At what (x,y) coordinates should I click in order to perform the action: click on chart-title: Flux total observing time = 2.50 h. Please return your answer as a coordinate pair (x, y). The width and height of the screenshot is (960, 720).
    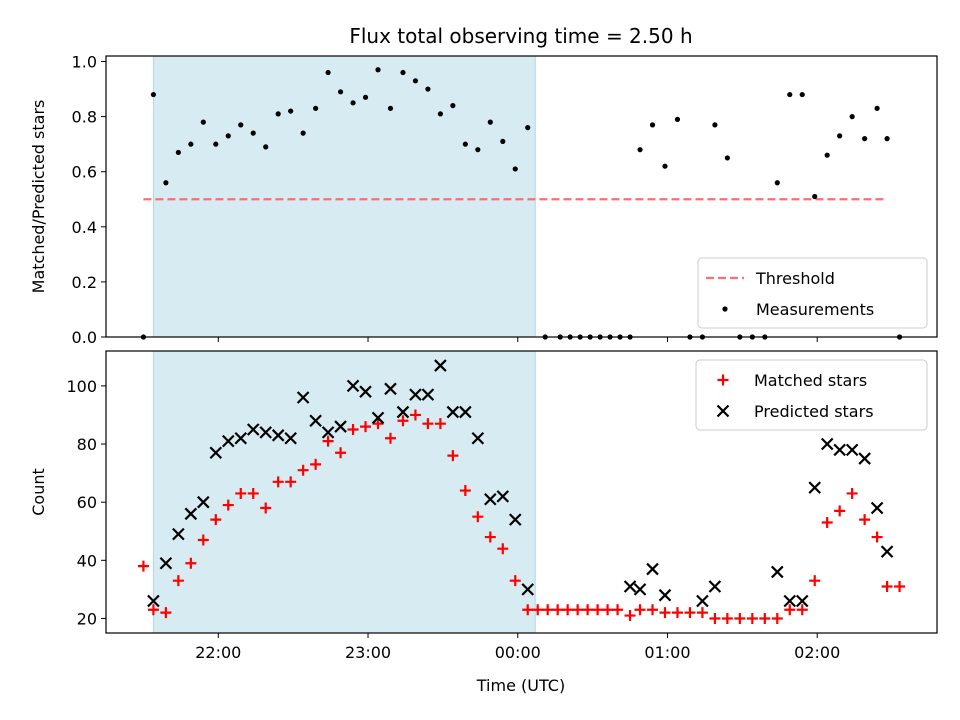
    Looking at the image, I should click on (520, 36).